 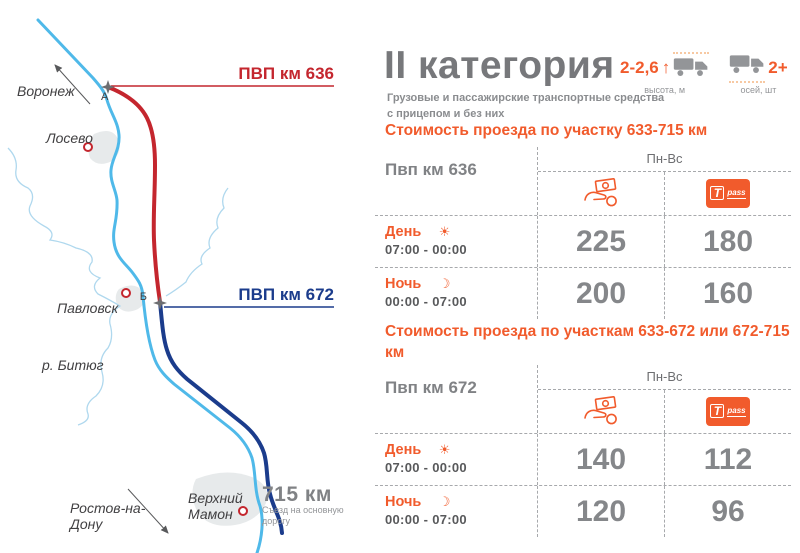 I want to click on river-don, so click(x=64, y=286).